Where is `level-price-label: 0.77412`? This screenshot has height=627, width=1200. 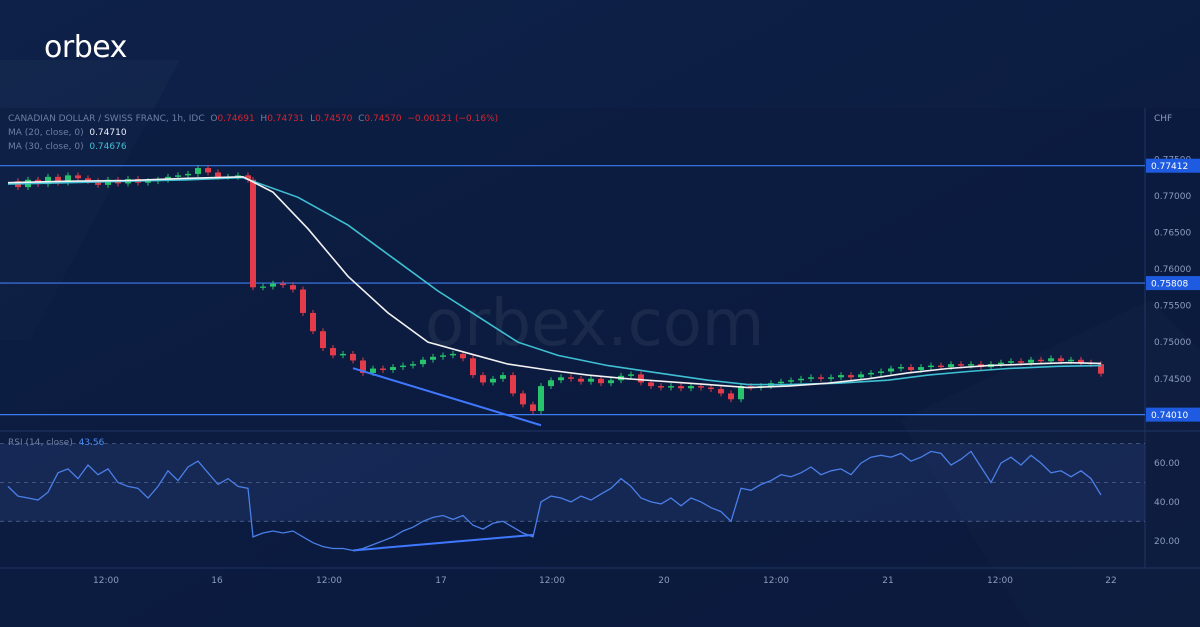 level-price-label: 0.77412 is located at coordinates (1169, 167).